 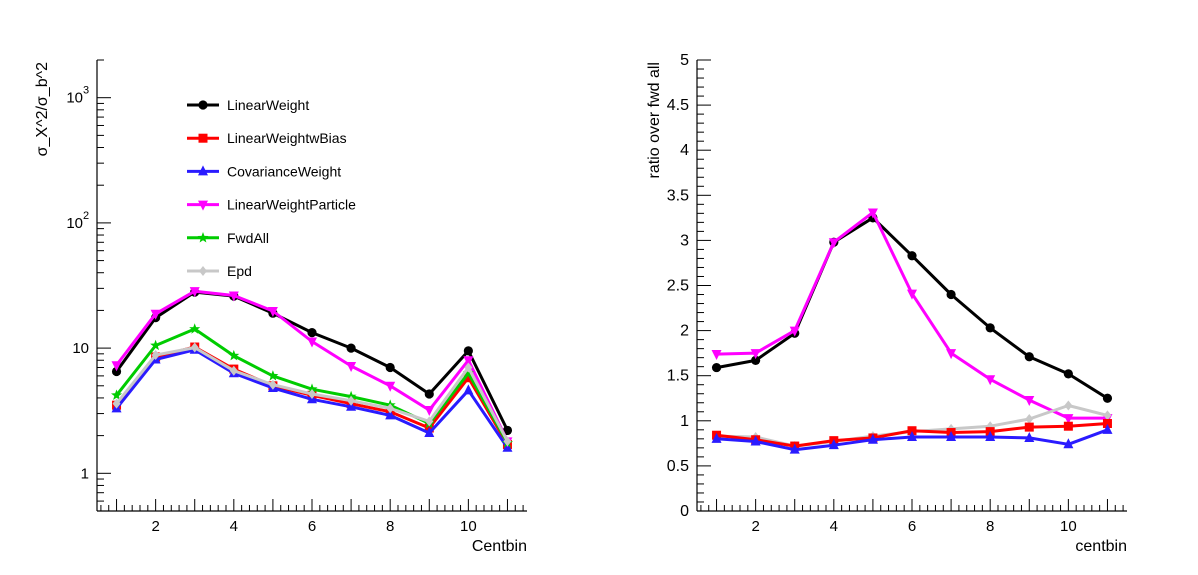 I want to click on right-series-line, so click(x=912, y=308).